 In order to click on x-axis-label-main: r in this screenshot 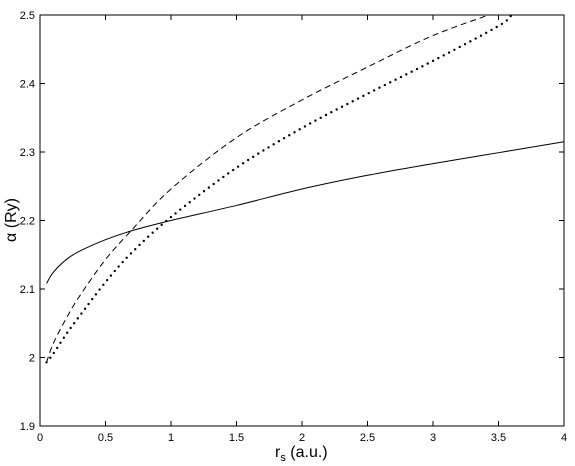, I will do `click(278, 452)`.